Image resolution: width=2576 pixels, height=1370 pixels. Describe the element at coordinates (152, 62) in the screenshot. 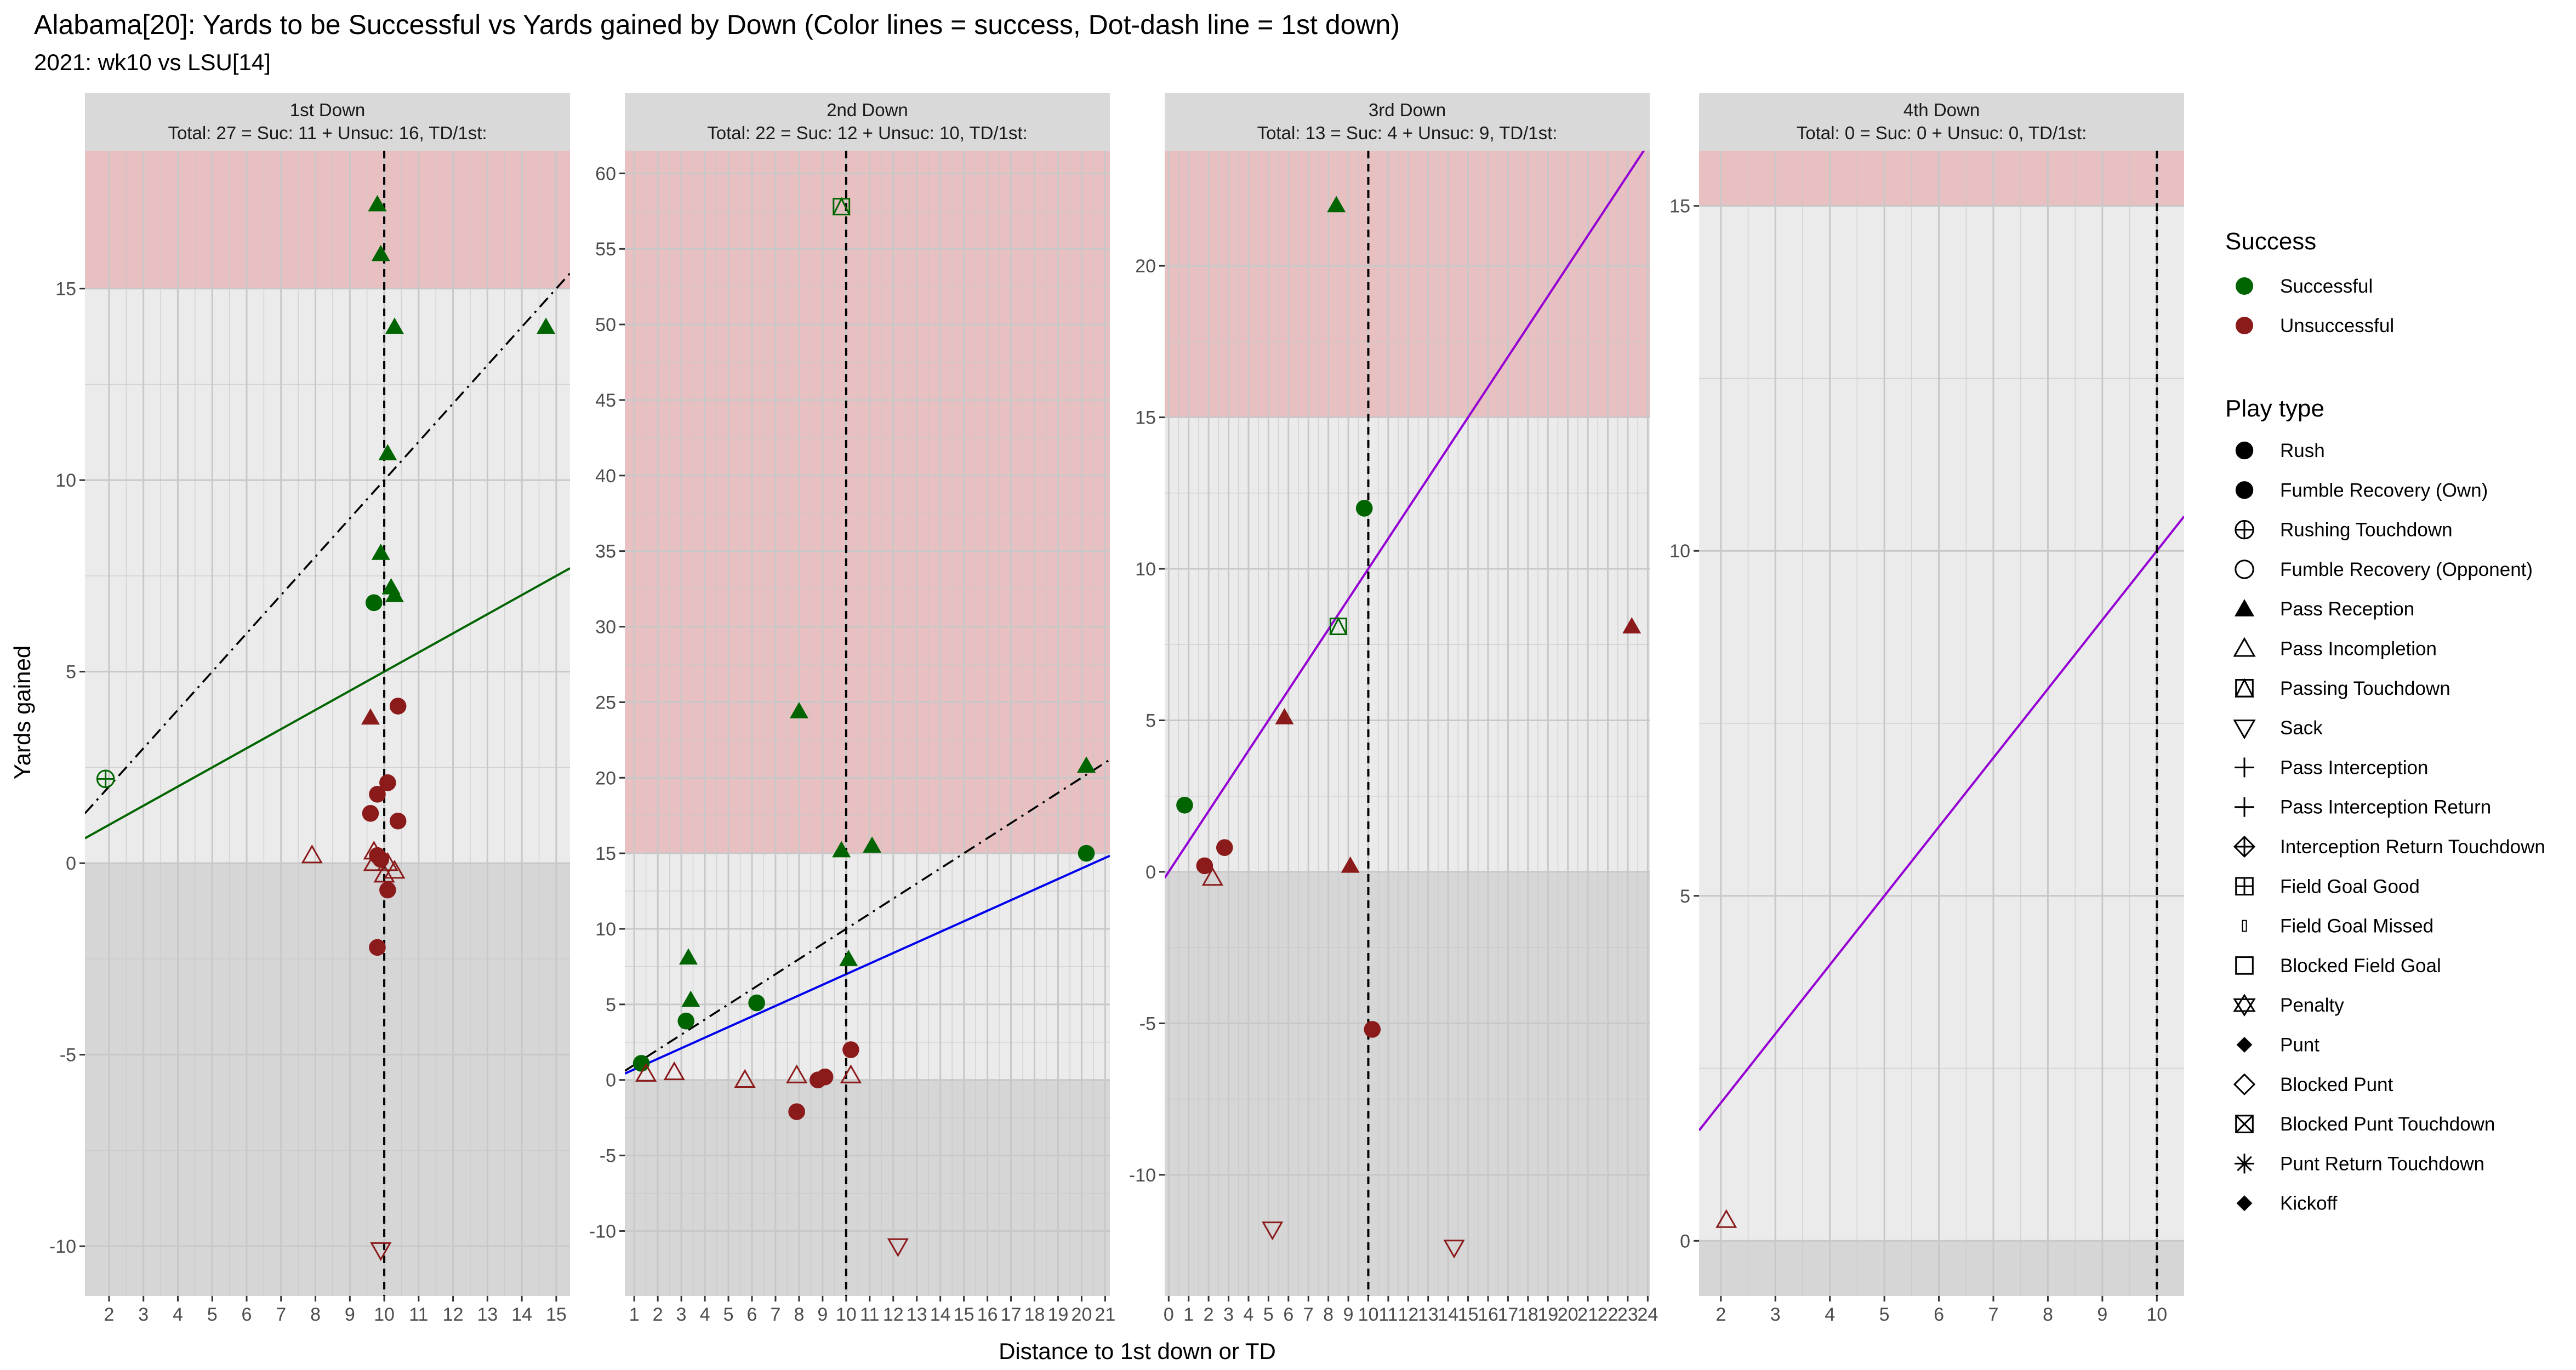

I see `chart-subtitle: 2021: wk10 vs LSU[14]` at that location.